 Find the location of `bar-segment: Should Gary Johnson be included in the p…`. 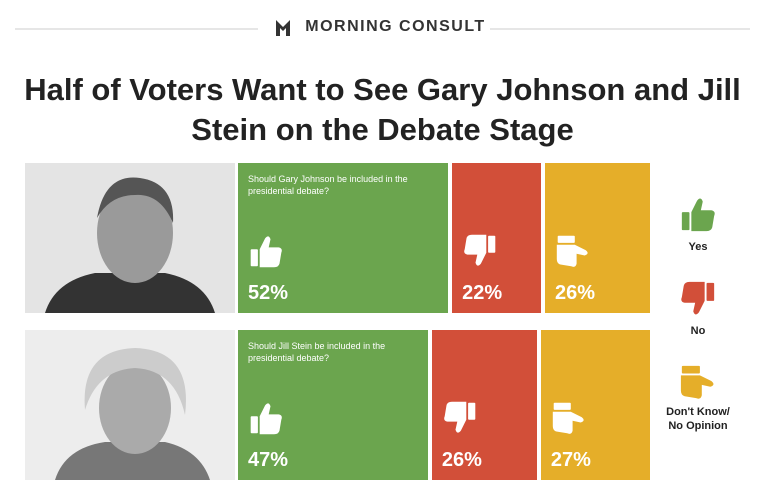

bar-segment: Should Gary Johnson be included in the p… is located at coordinates (343, 238).